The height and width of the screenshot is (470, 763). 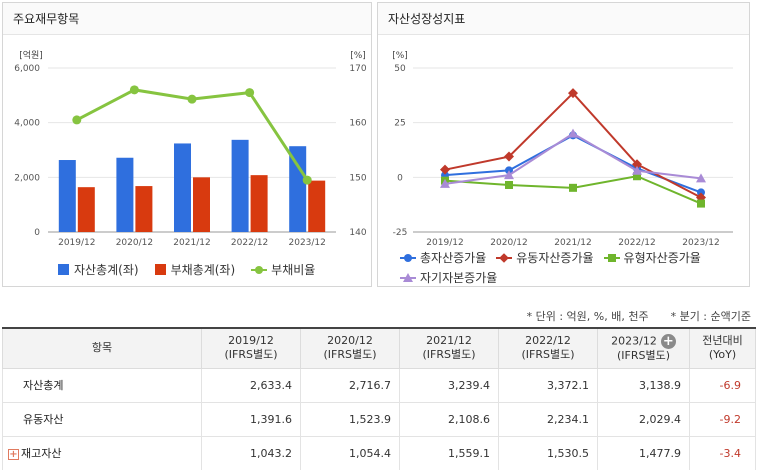 What do you see at coordinates (27, 178) in the screenshot?
I see `y-tick-label: 2,000` at bounding box center [27, 178].